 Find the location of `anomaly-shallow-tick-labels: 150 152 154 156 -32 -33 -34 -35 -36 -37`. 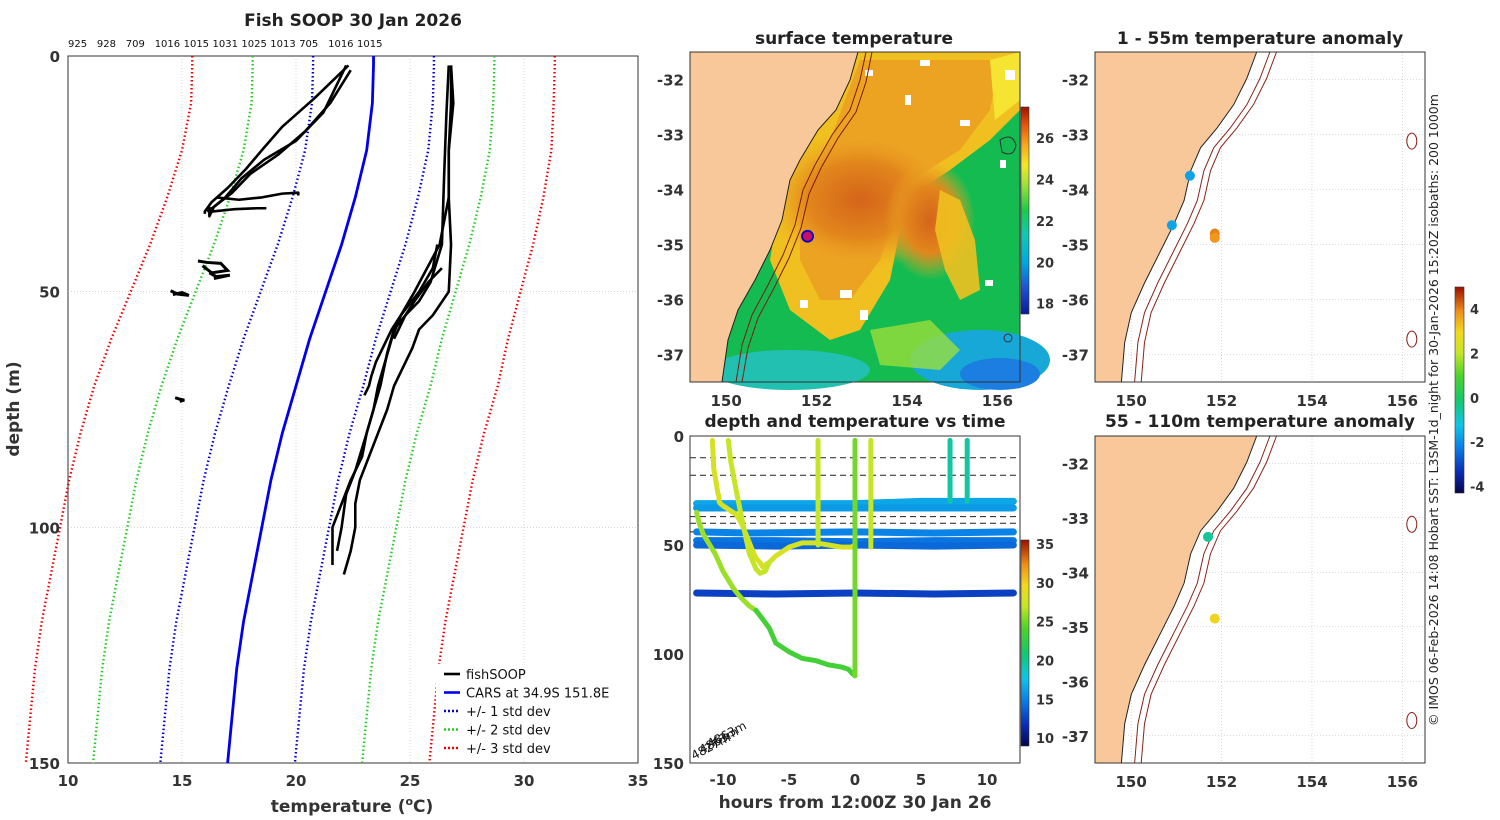

anomaly-shallow-tick-labels: 150 152 154 156 -32 -33 -34 -35 -36 -37 is located at coordinates (1240, 241).